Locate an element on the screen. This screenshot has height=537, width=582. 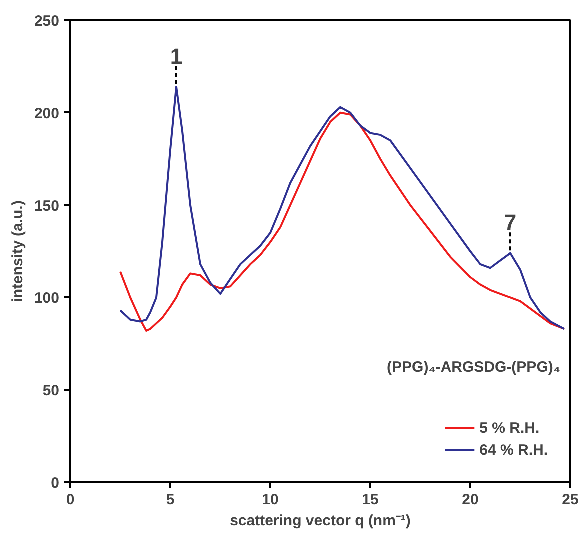
y-axis-title: intensity (a.u.) is located at coordinates (17, 251).